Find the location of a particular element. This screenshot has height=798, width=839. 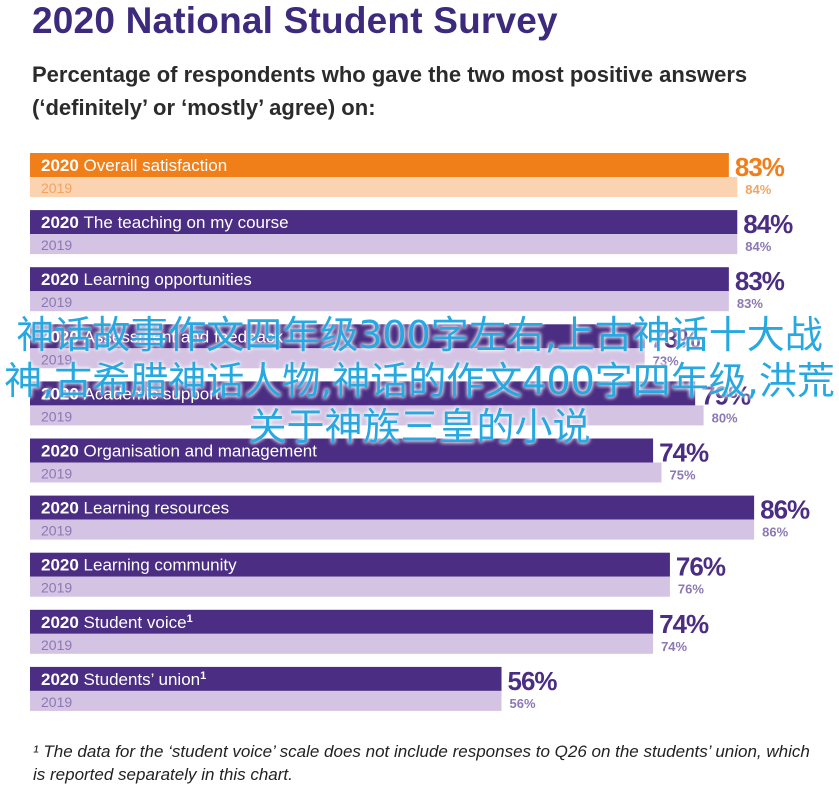

value-label-2019-1: 84% is located at coordinates (758, 246).